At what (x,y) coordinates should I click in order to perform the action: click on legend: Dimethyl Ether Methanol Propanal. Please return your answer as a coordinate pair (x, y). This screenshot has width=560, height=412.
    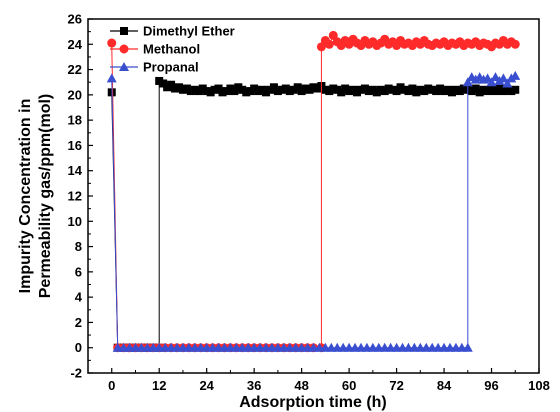
    Looking at the image, I should click on (172, 49).